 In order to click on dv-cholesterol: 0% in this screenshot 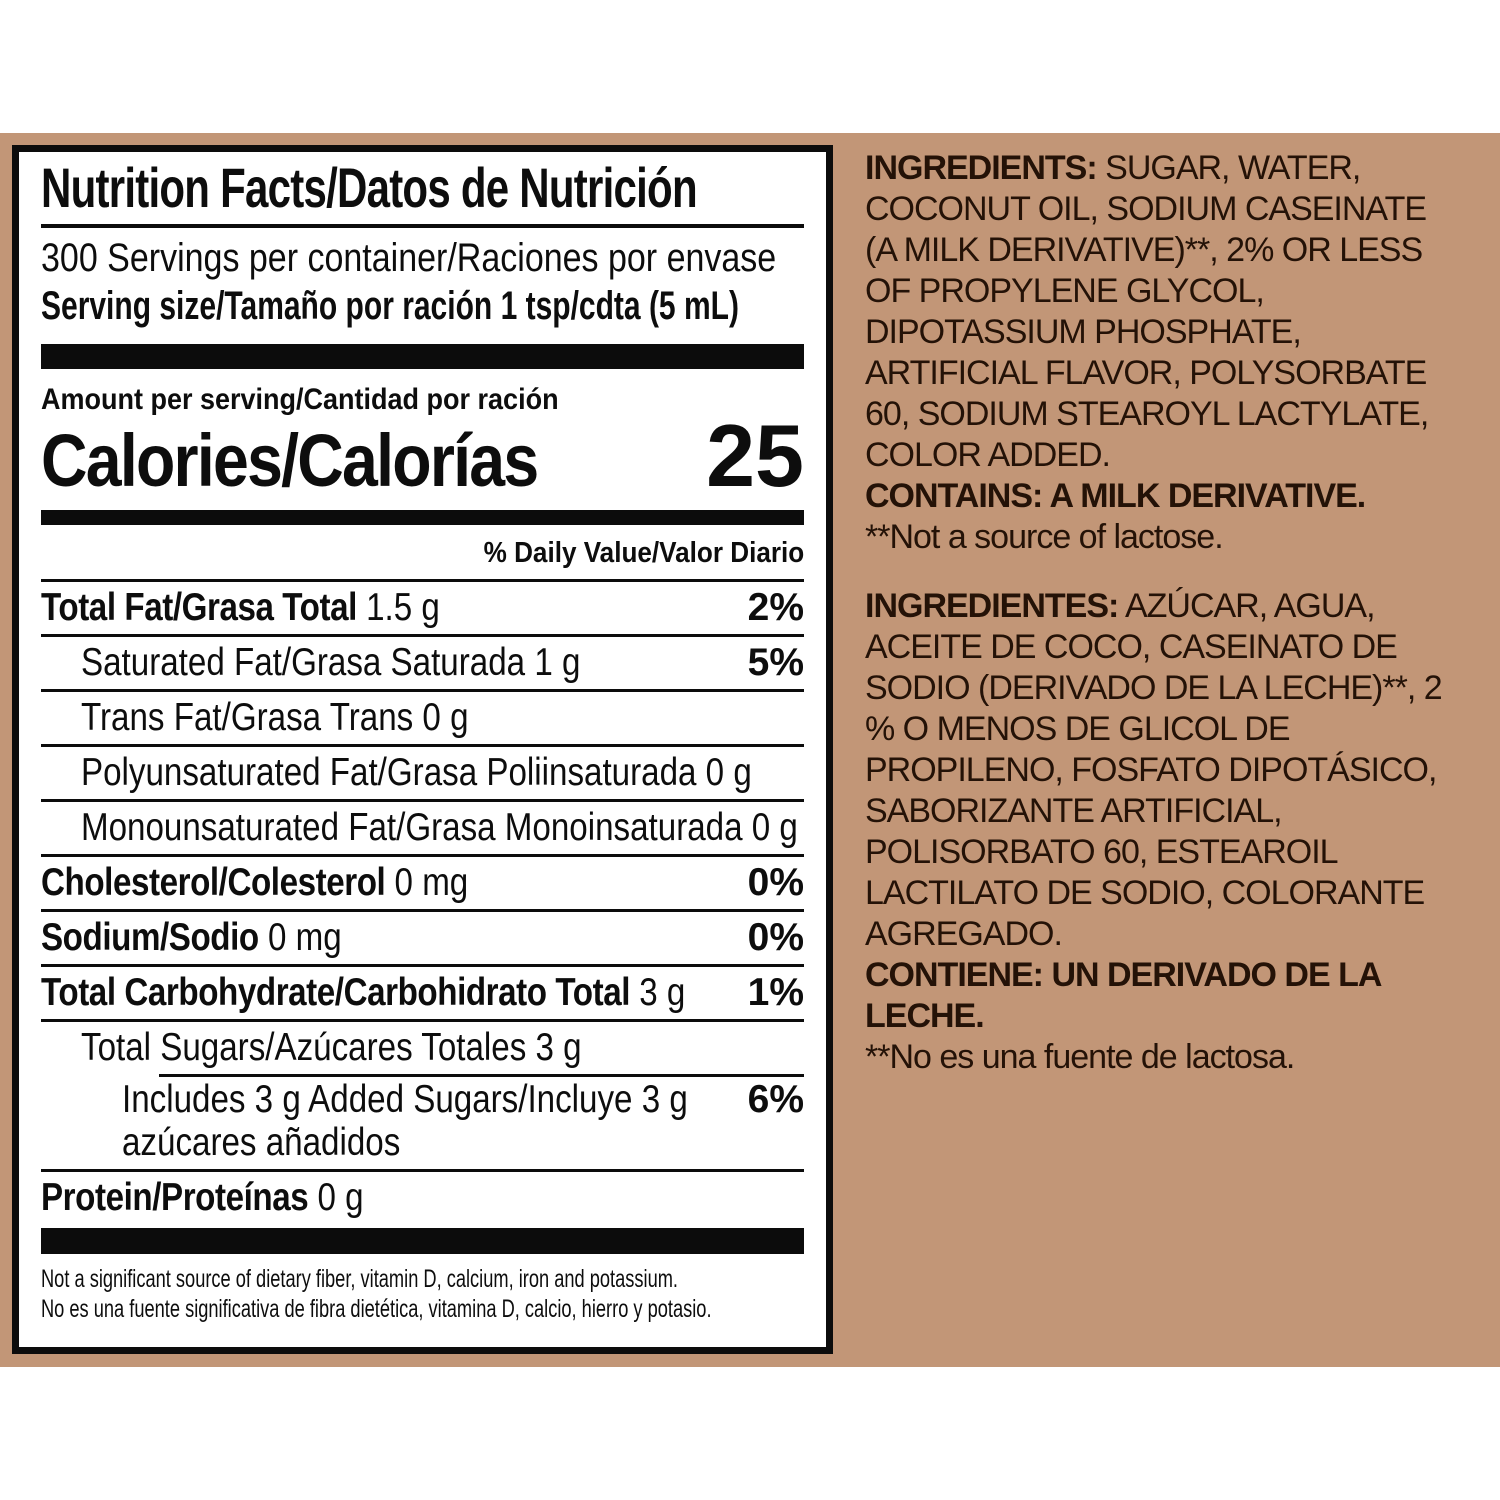, I will do `click(775, 882)`.